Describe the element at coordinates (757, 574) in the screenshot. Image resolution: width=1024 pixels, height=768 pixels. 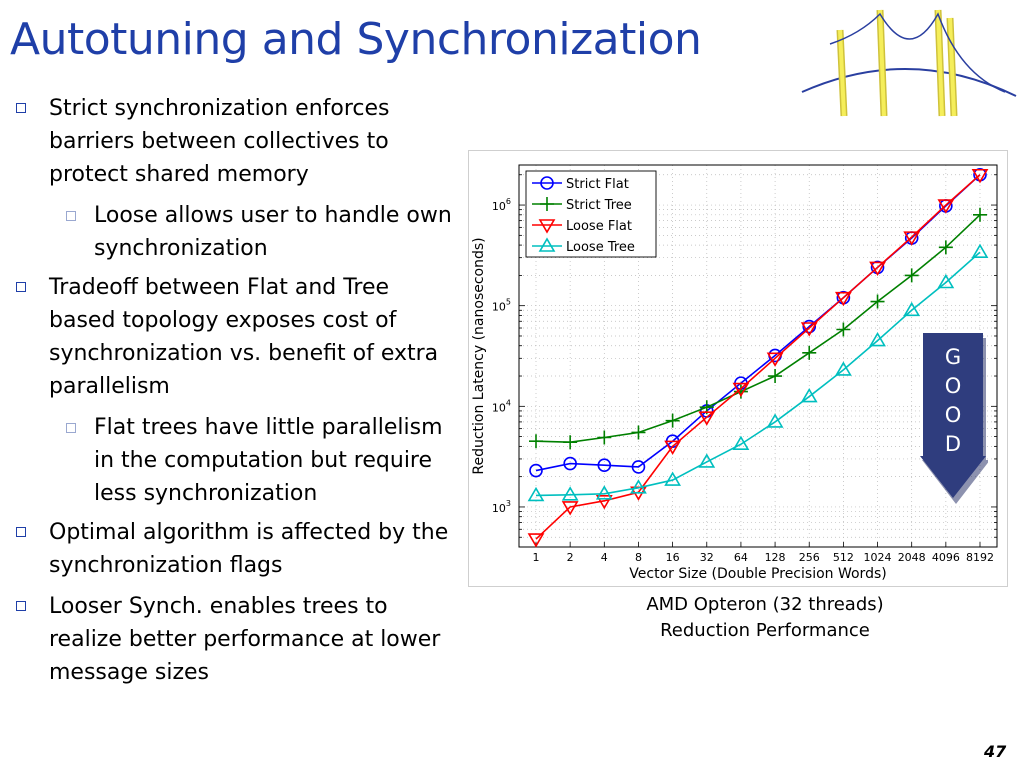
I see `x-axis-label: Vector Size (Double Precision Words)` at that location.